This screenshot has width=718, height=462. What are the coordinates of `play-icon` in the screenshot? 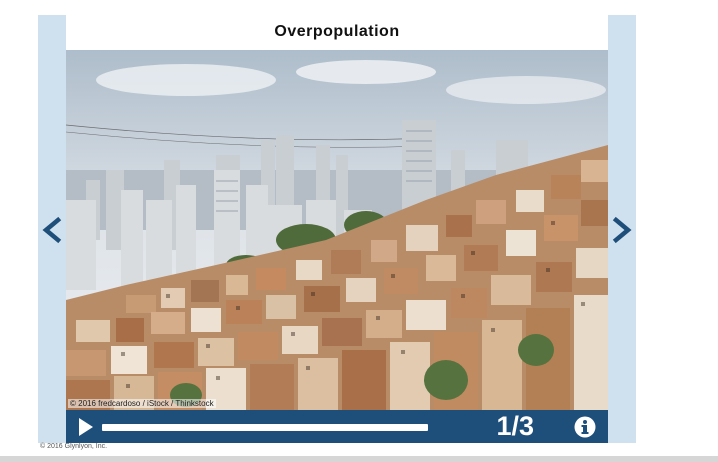 It's located at (86, 427).